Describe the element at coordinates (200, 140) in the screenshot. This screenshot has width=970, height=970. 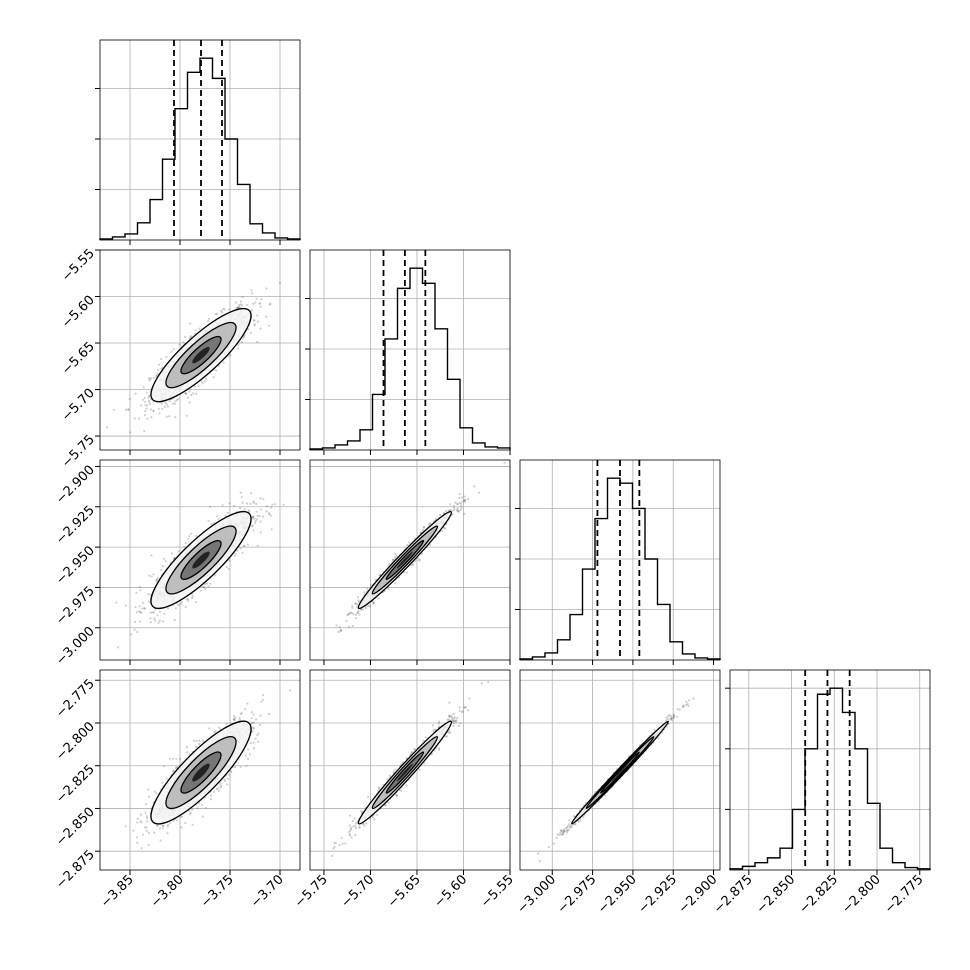
I see `panel-background` at that location.